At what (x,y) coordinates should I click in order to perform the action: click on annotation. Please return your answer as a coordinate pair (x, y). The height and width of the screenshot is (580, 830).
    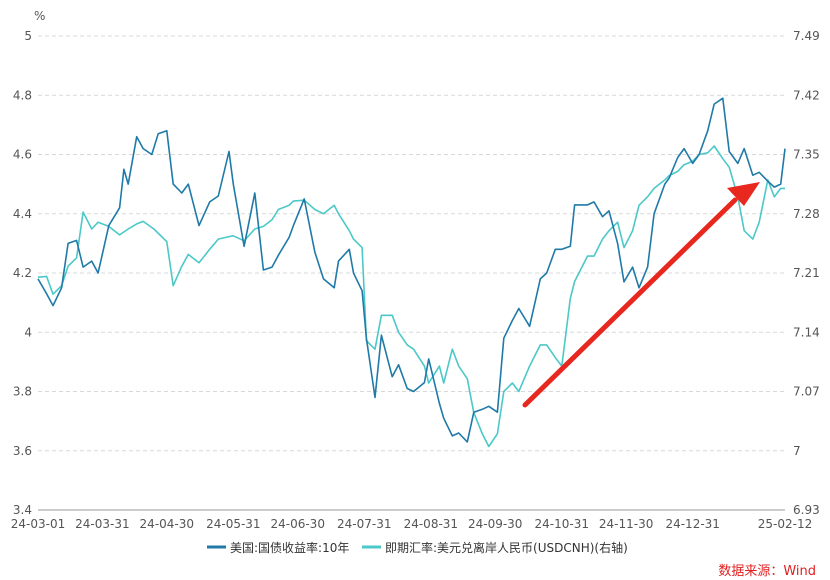
    Looking at the image, I should click on (641, 295).